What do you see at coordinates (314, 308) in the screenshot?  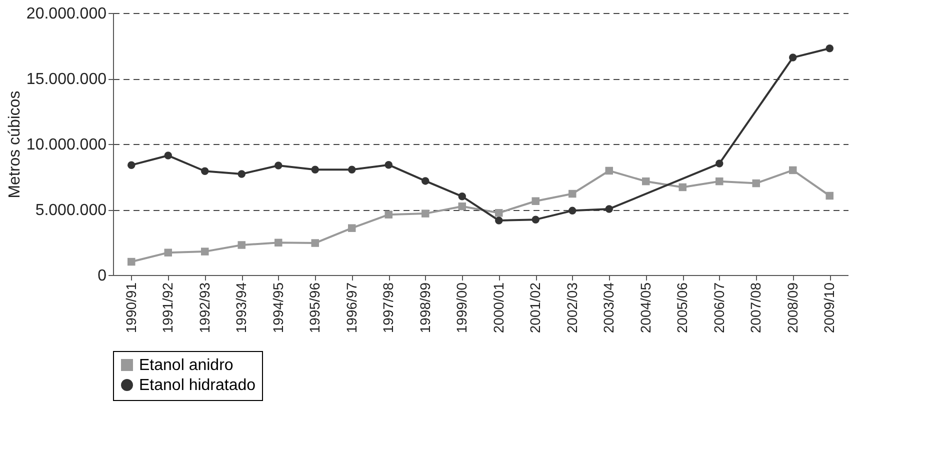 I see `x-tick-label: 1995/96` at bounding box center [314, 308].